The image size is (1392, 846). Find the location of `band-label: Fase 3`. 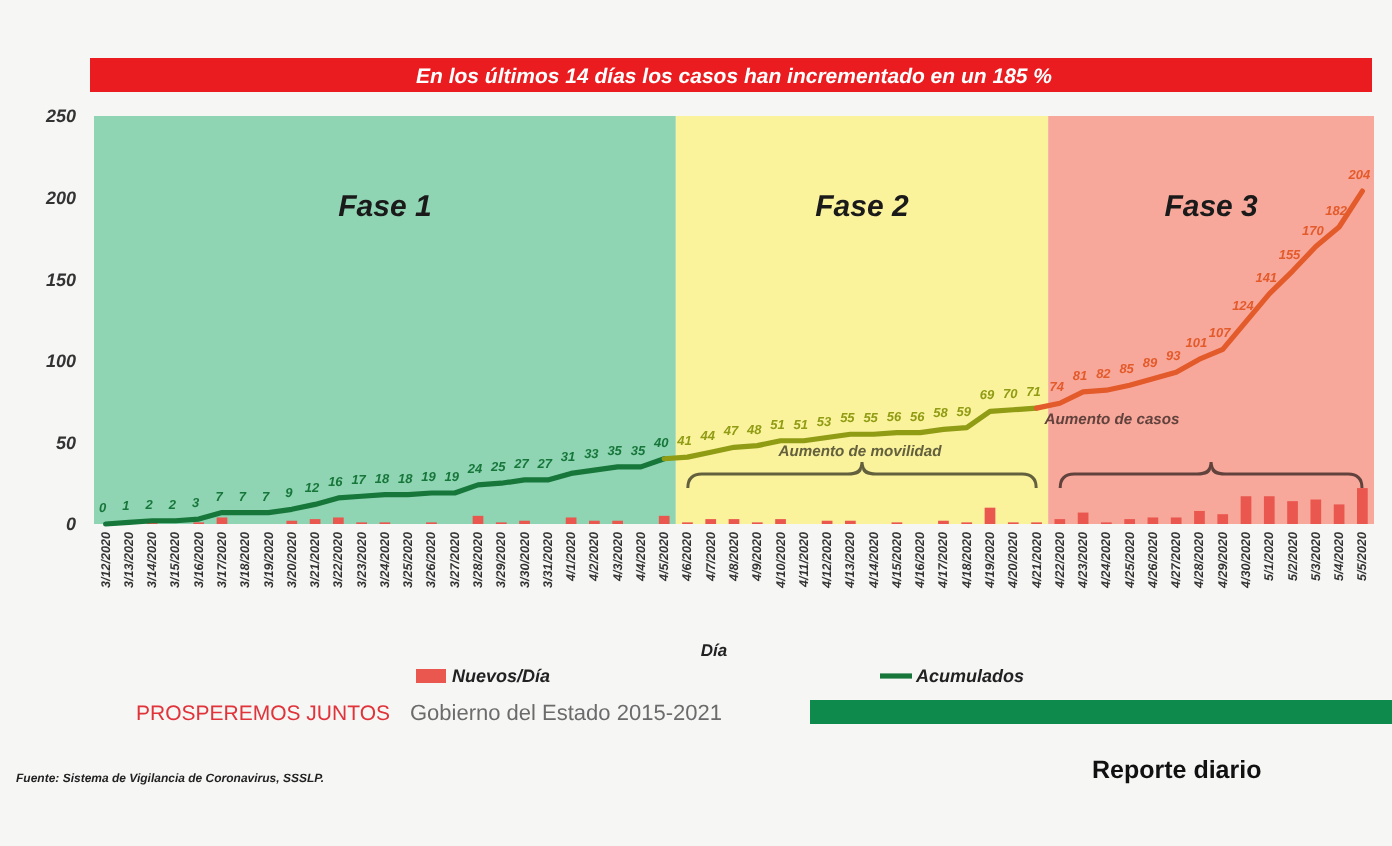

band-label: Fase 3 is located at coordinates (1212, 207).